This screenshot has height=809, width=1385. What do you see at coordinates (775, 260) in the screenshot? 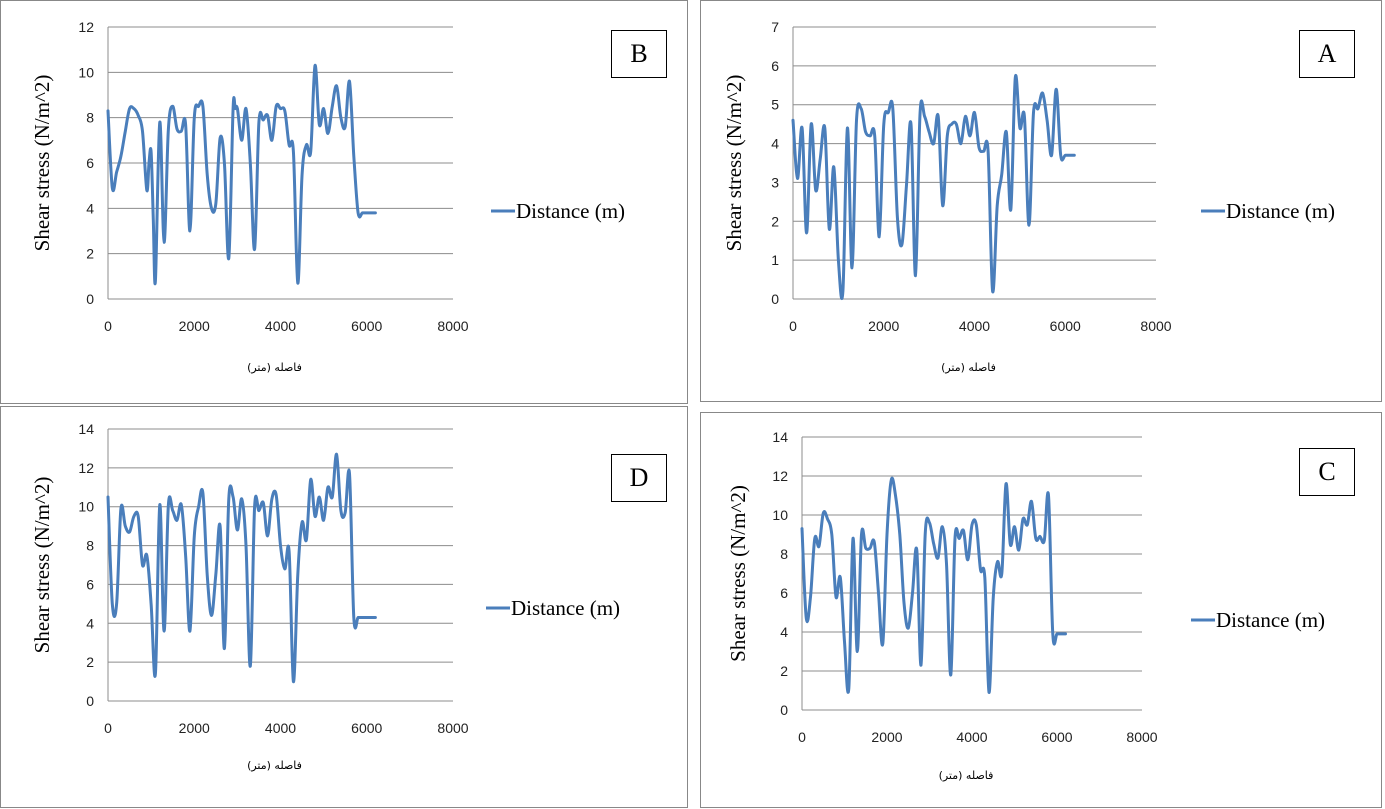
I see `y-tick-label: 1` at bounding box center [775, 260].